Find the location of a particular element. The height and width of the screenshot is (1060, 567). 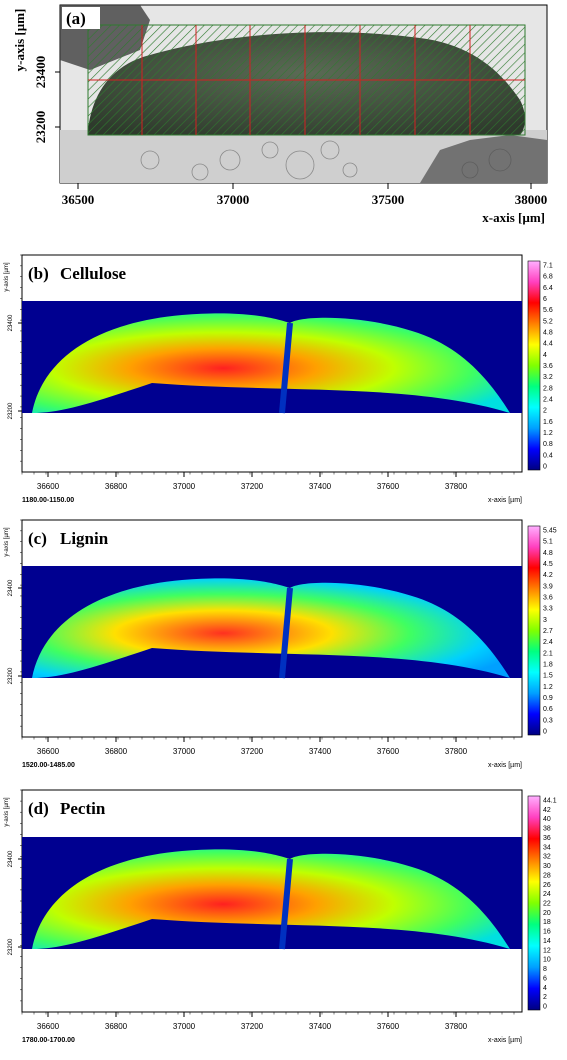

colorbar-tick: 1.6 is located at coordinates (548, 422).